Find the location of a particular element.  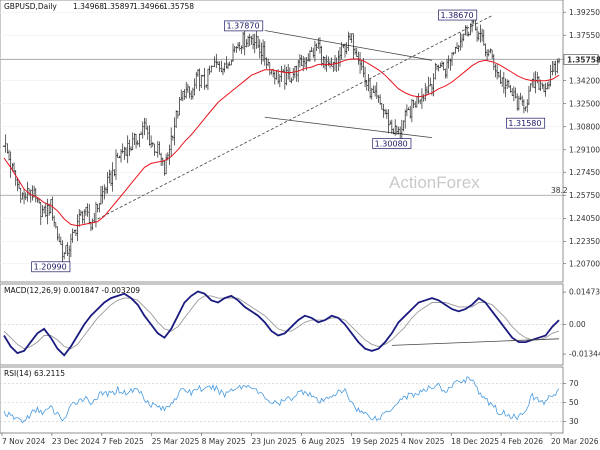

price-tick-label: 1.30800 is located at coordinates (584, 126).